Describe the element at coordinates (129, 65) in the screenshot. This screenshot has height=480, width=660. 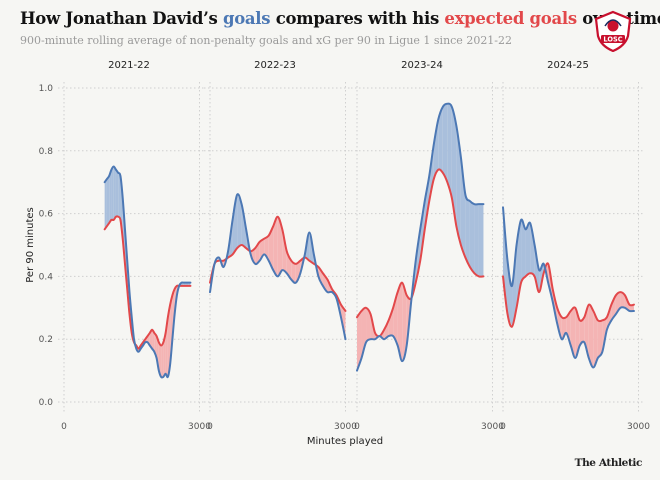
I see `facet-label: 2021-22` at that location.